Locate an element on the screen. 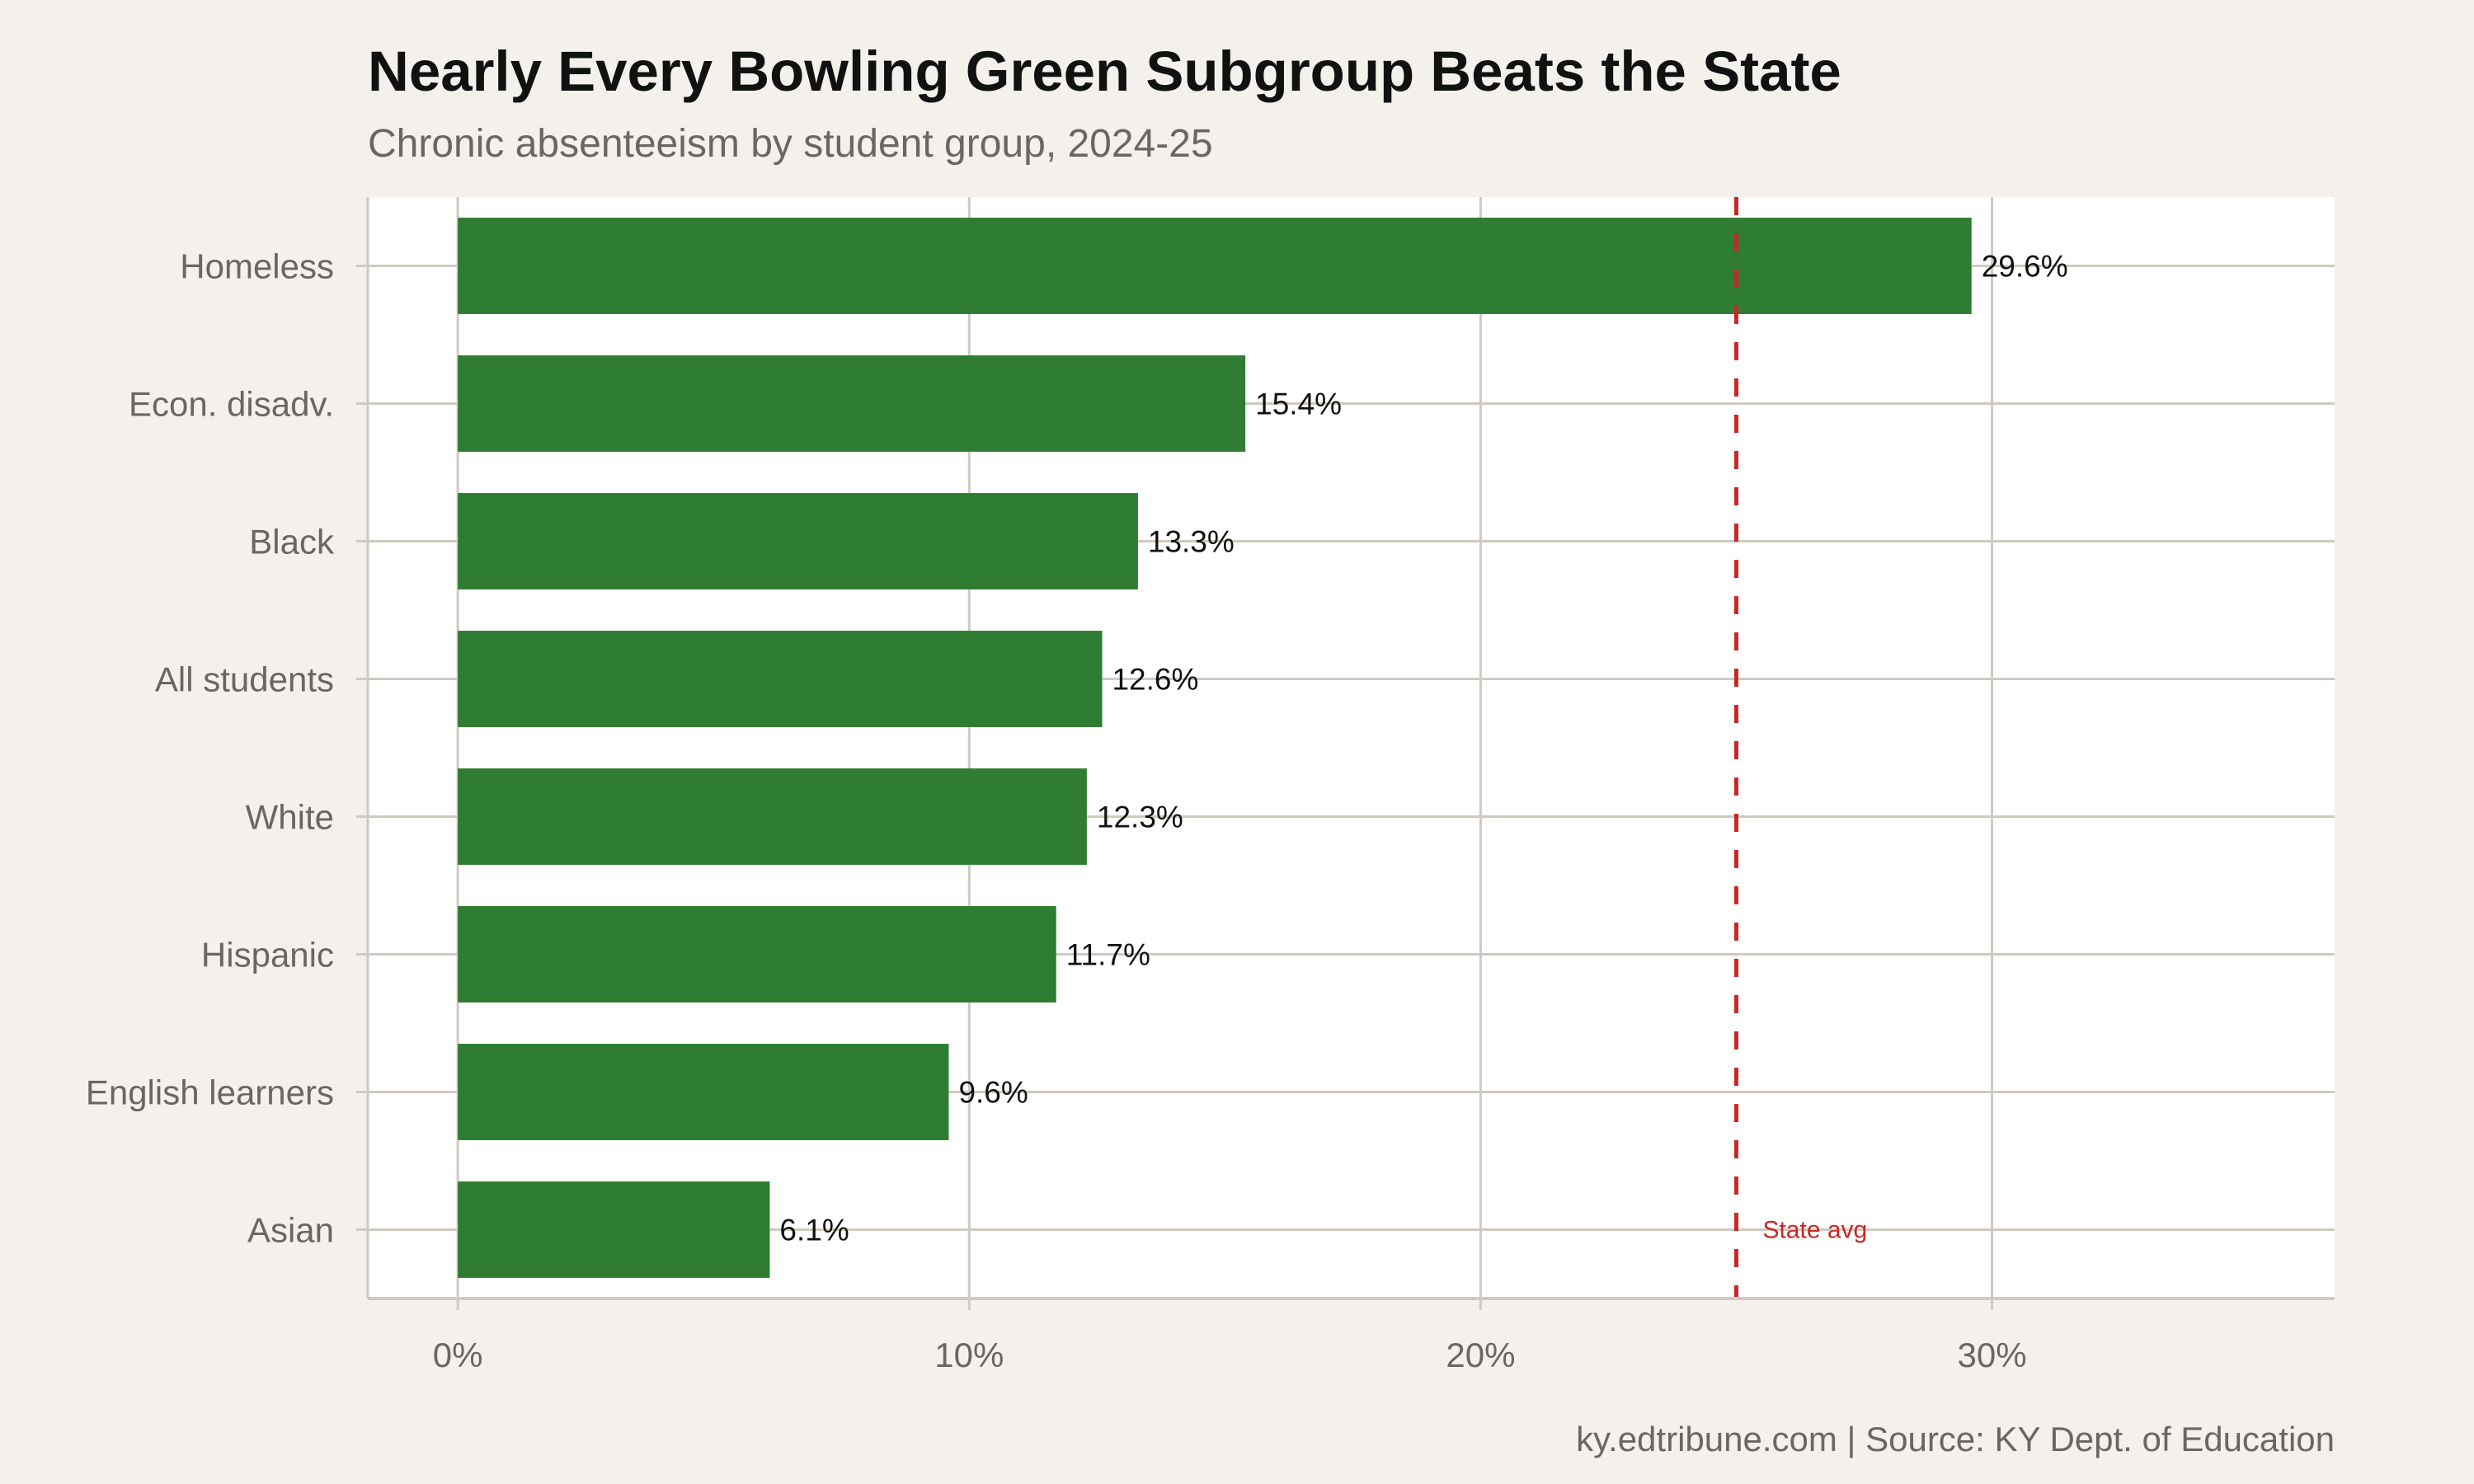 This screenshot has height=1484, width=2474. y-tick-label: Econ. disadv. is located at coordinates (231, 404).